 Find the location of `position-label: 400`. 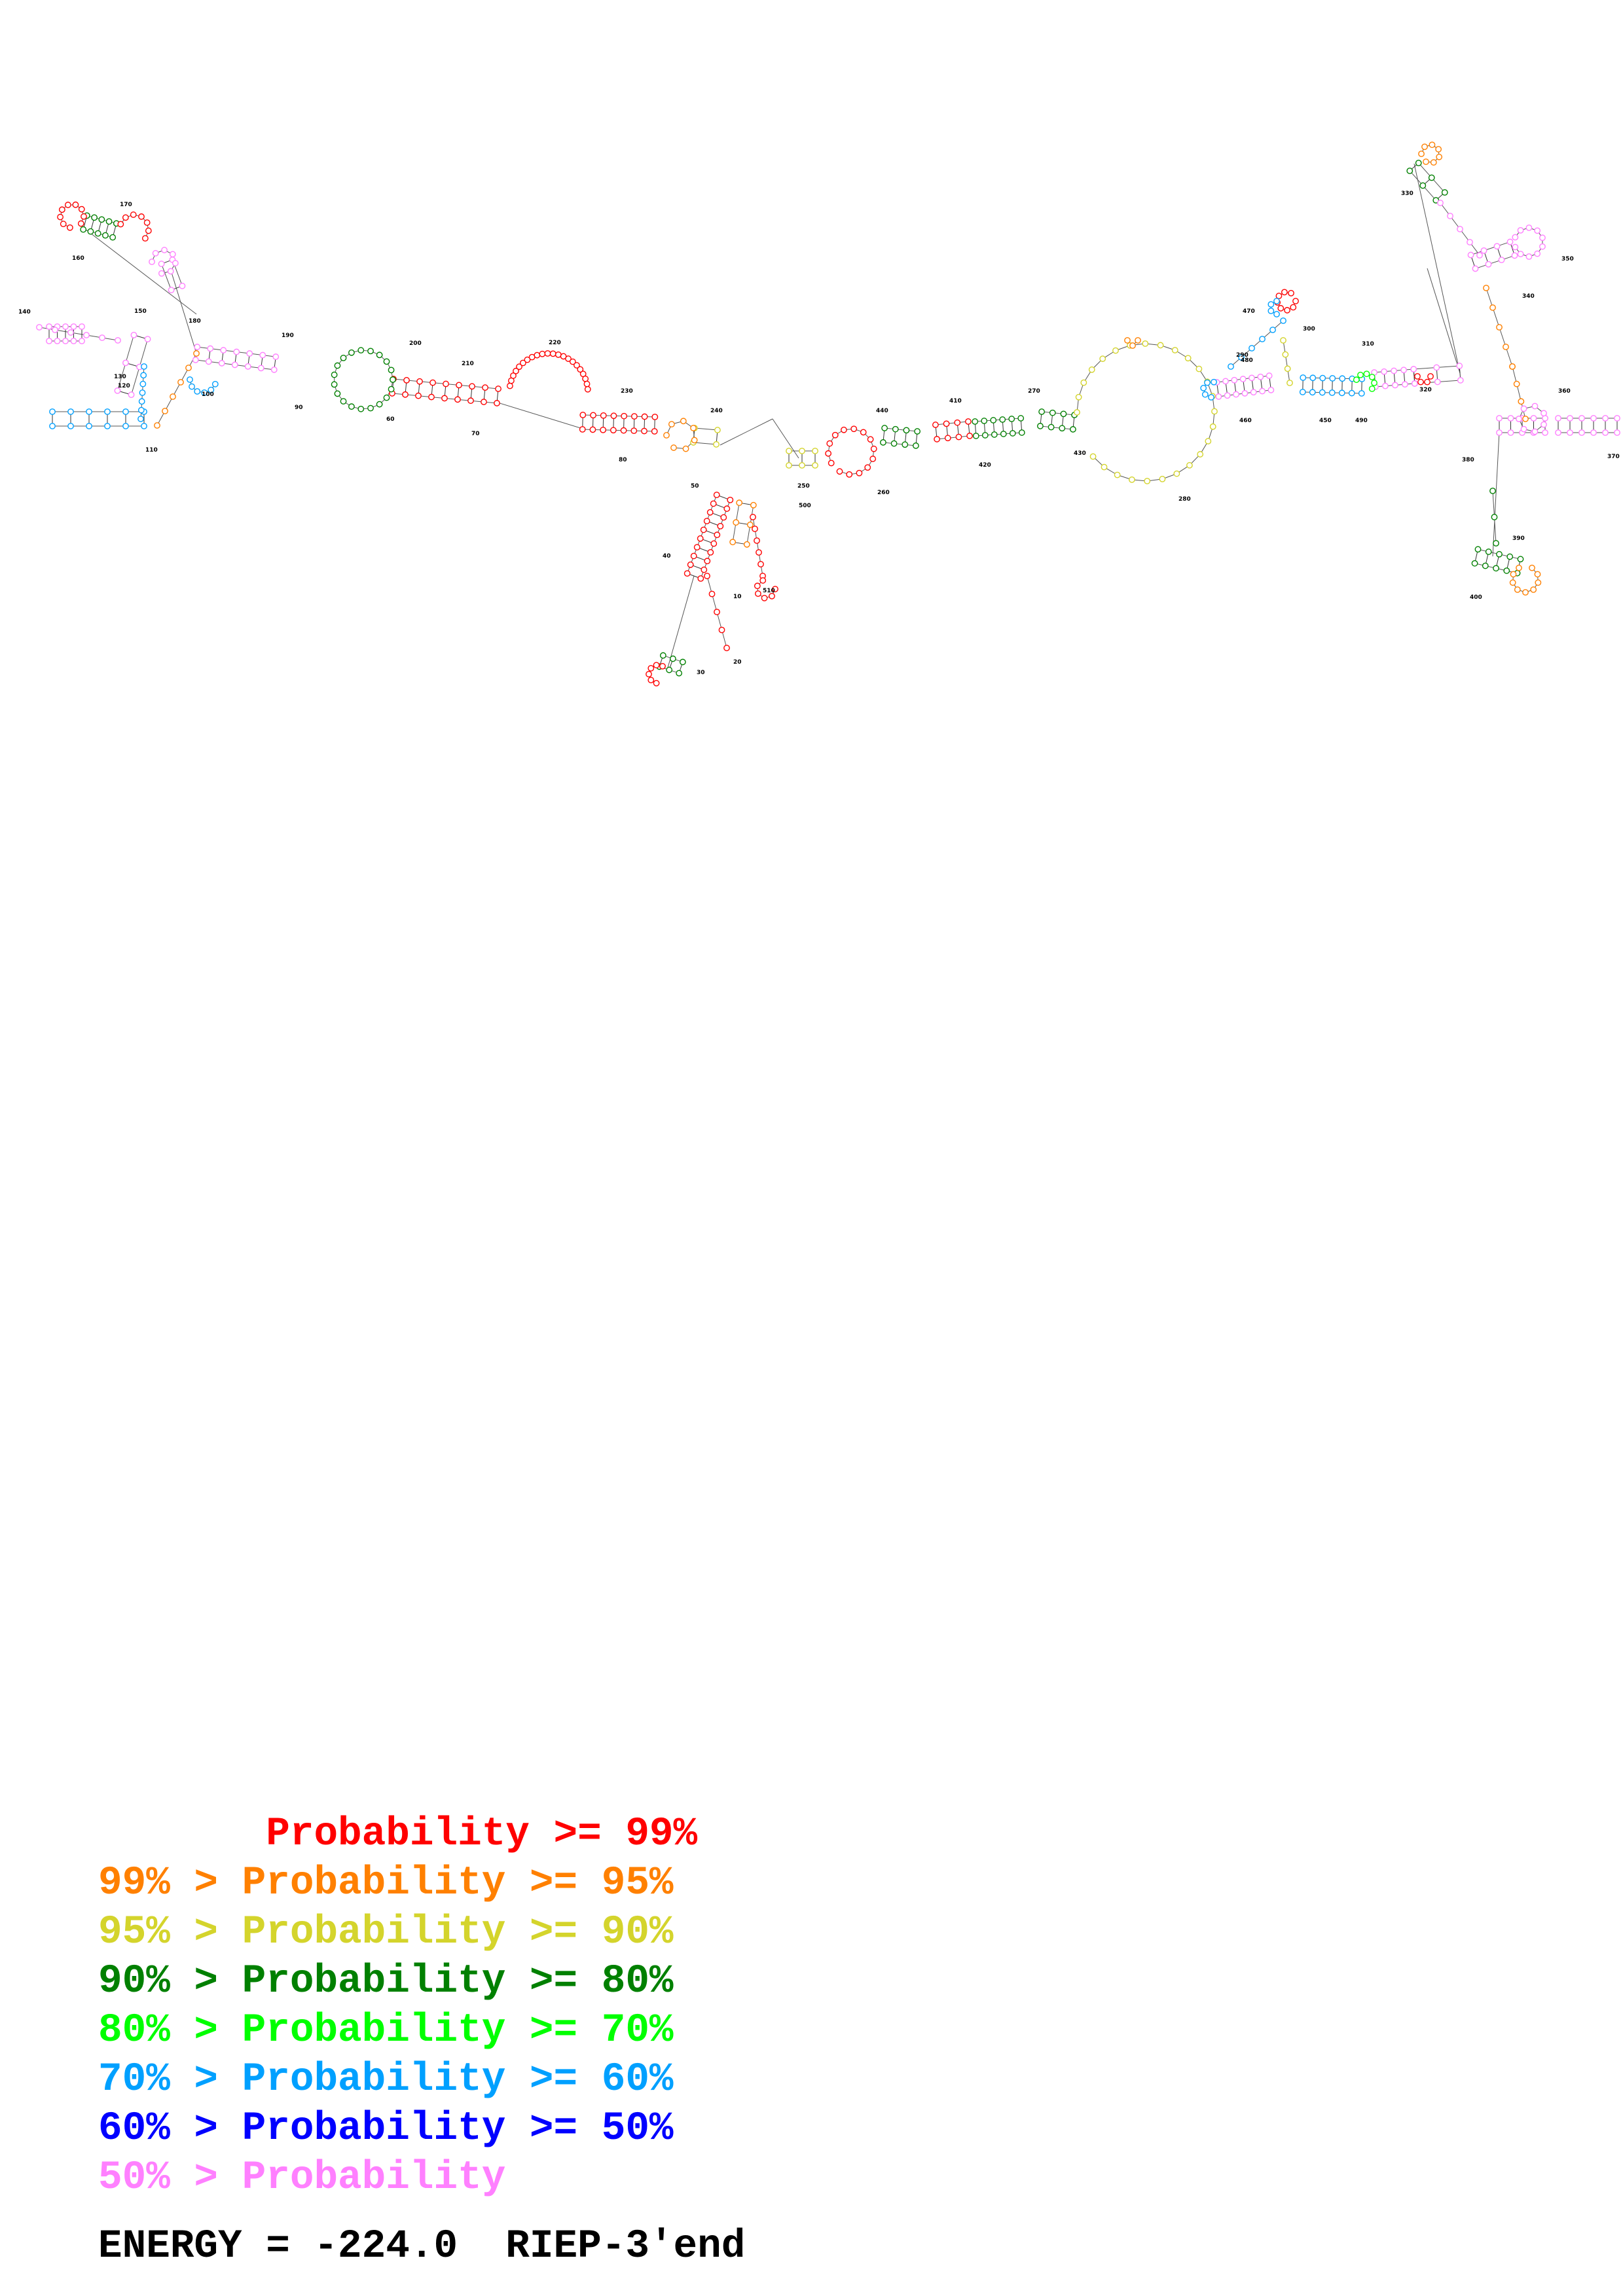

position-label: 400 is located at coordinates (1476, 597).